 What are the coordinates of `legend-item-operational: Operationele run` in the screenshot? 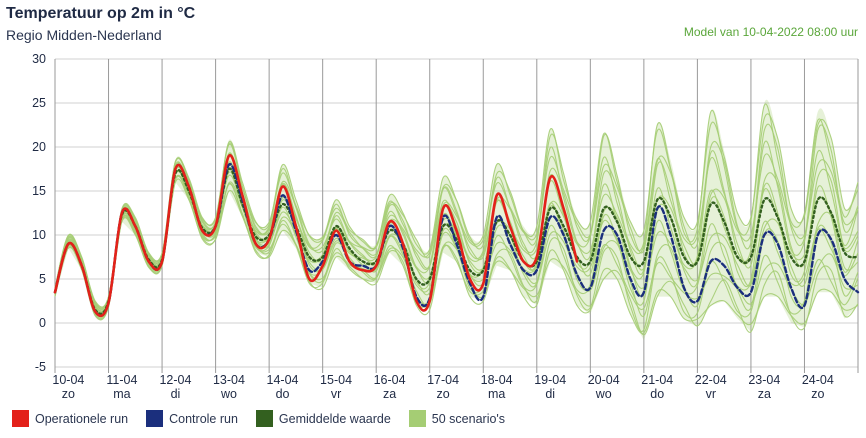 It's located at (70, 418).